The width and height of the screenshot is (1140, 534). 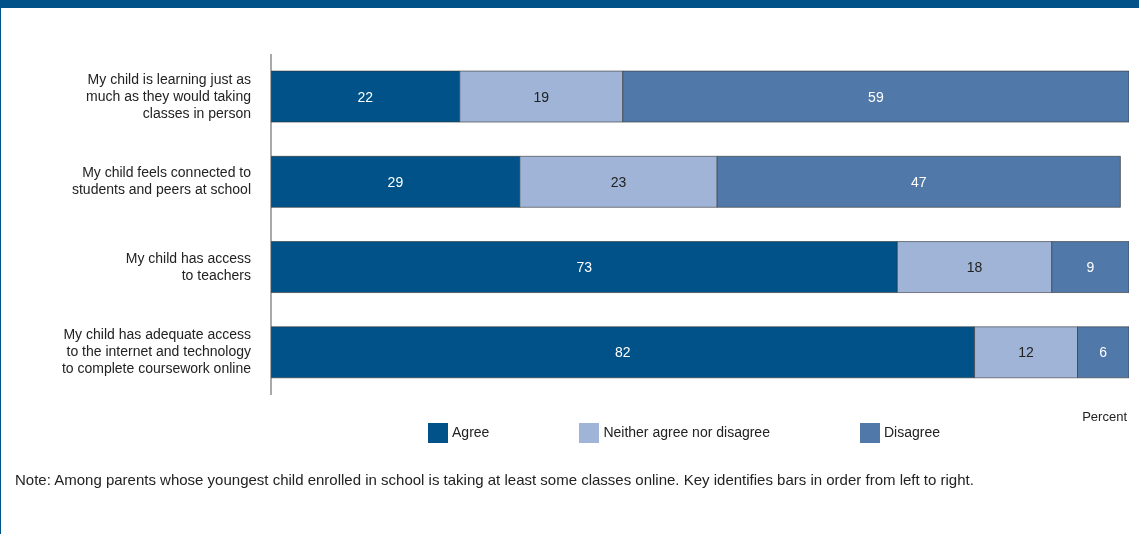 What do you see at coordinates (365, 96) in the screenshot?
I see `data-label: 22` at bounding box center [365, 96].